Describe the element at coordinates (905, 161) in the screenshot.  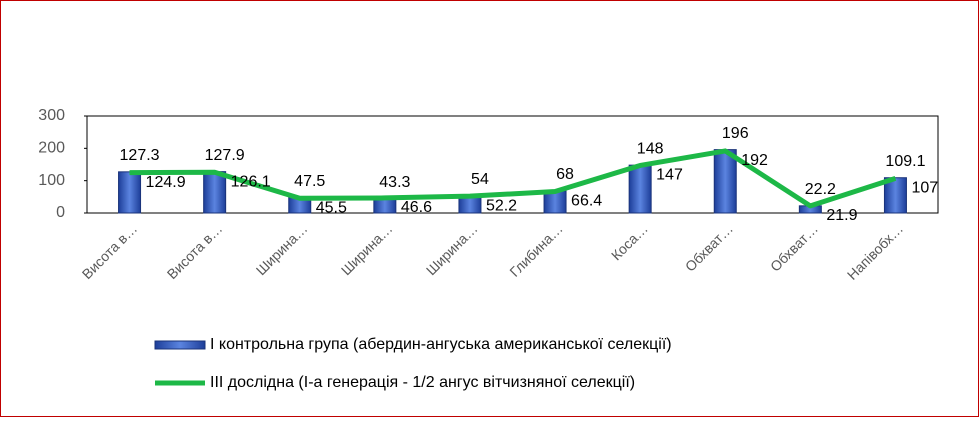
I see `data-label: 109.1` at that location.